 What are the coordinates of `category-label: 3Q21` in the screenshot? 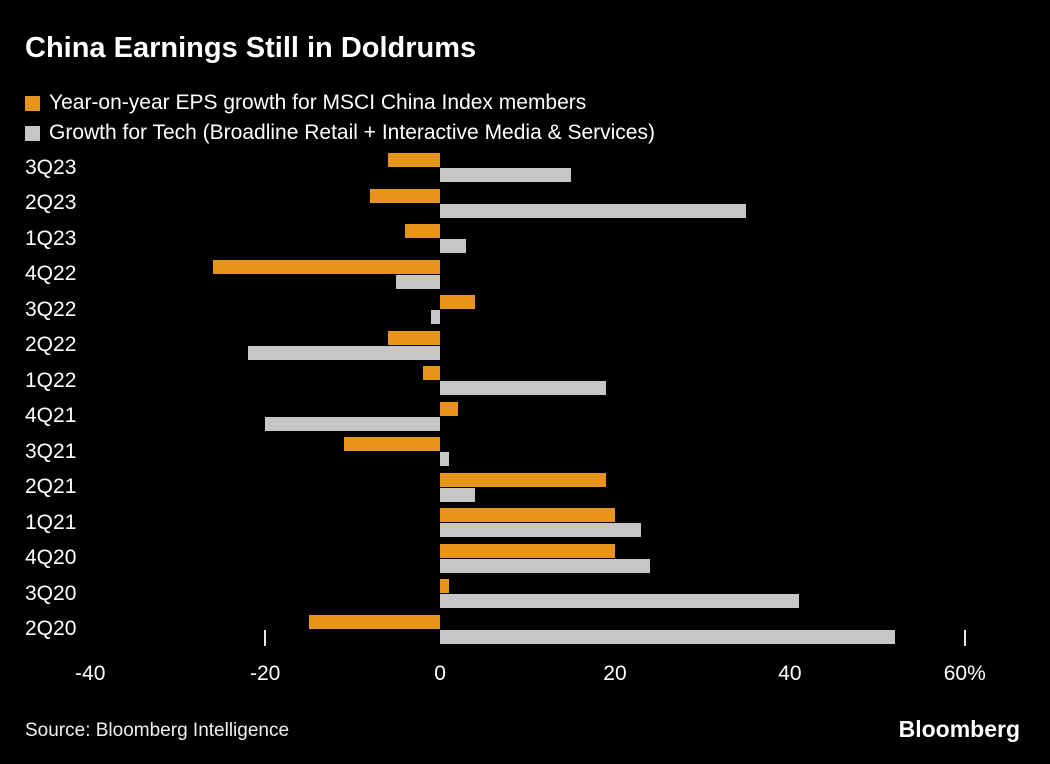 It's located at (51, 451).